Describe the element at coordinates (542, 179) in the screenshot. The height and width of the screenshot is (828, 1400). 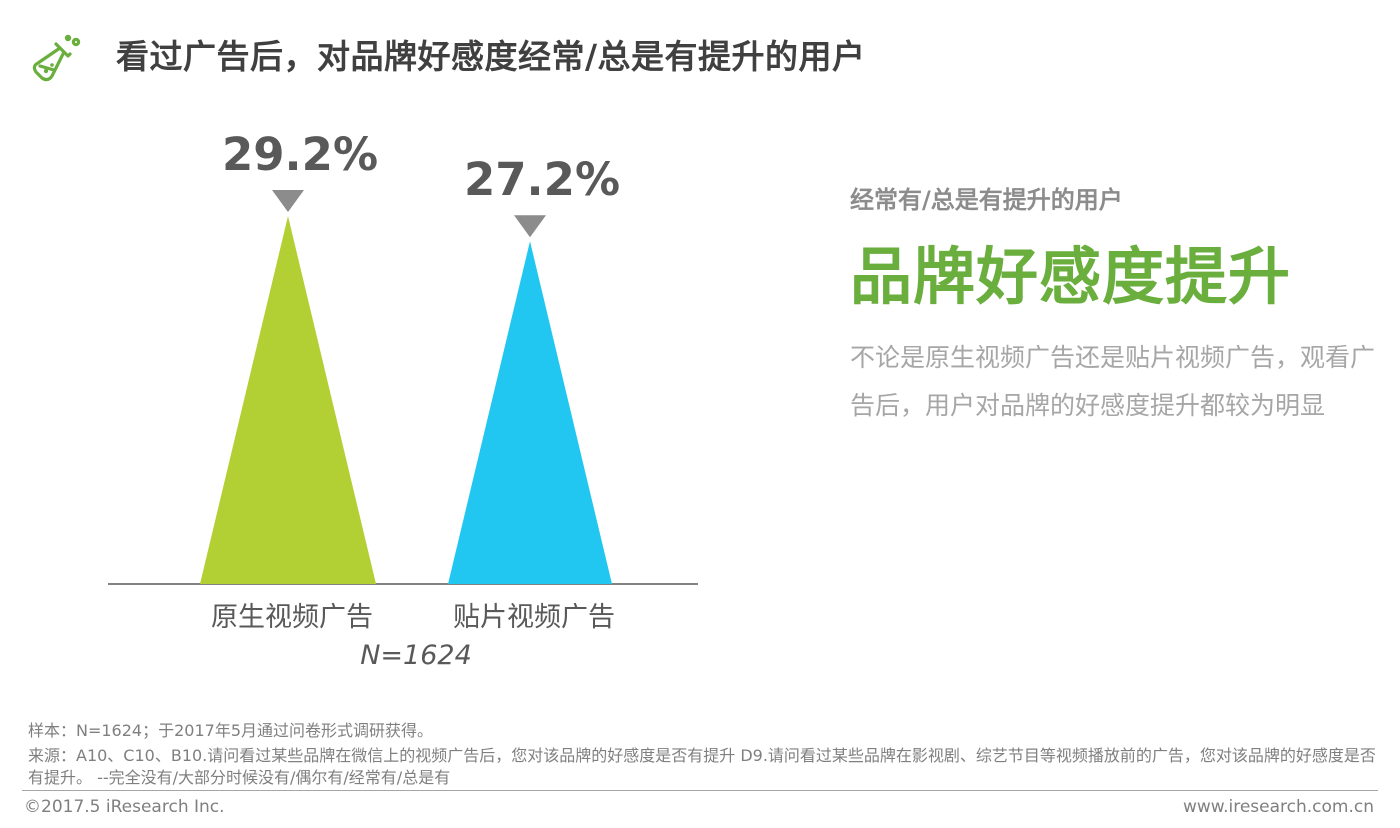
I see `data-label: 27.2%` at that location.